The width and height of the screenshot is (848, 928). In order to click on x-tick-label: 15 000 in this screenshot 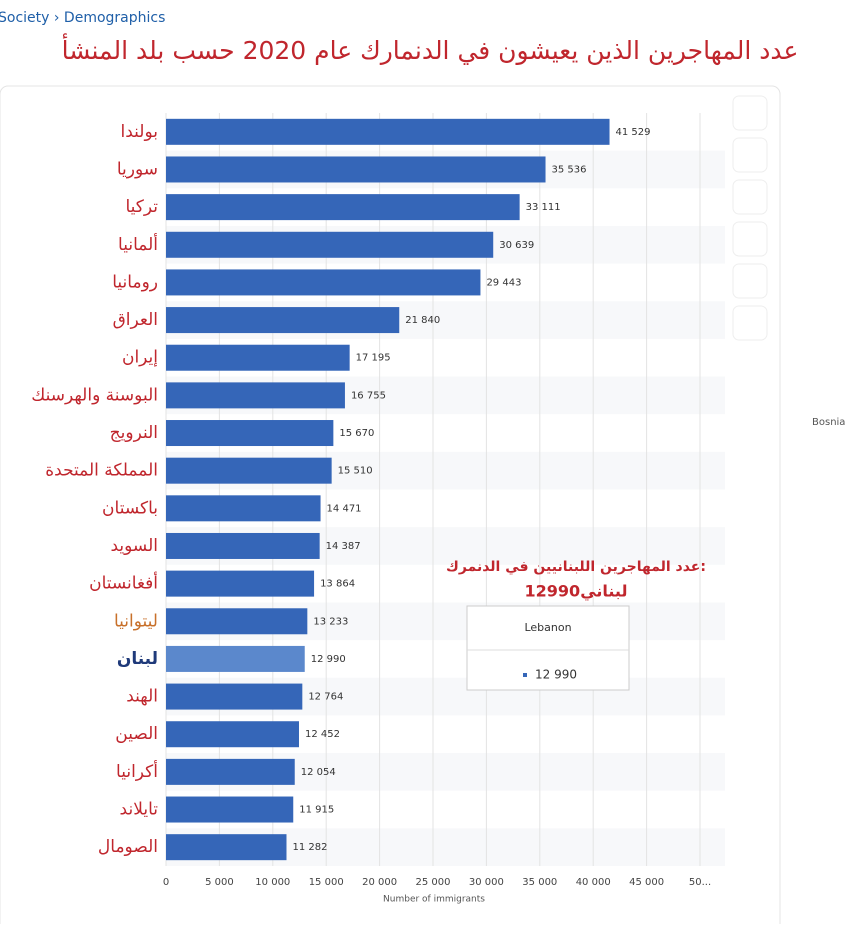, I will do `click(326, 882)`.